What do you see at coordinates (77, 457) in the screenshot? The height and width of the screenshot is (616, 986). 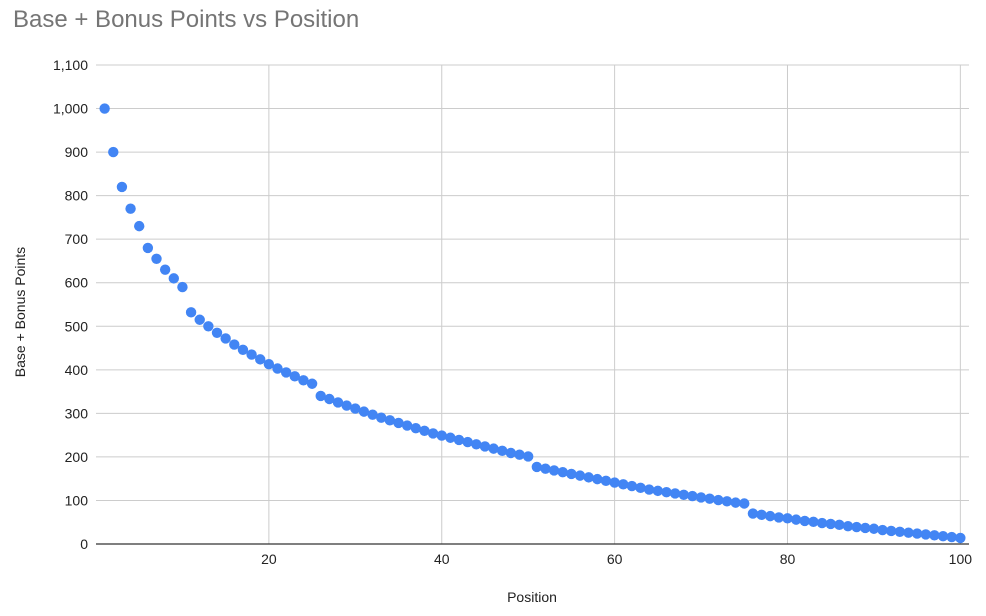 I see `y-tick-label: 200` at bounding box center [77, 457].